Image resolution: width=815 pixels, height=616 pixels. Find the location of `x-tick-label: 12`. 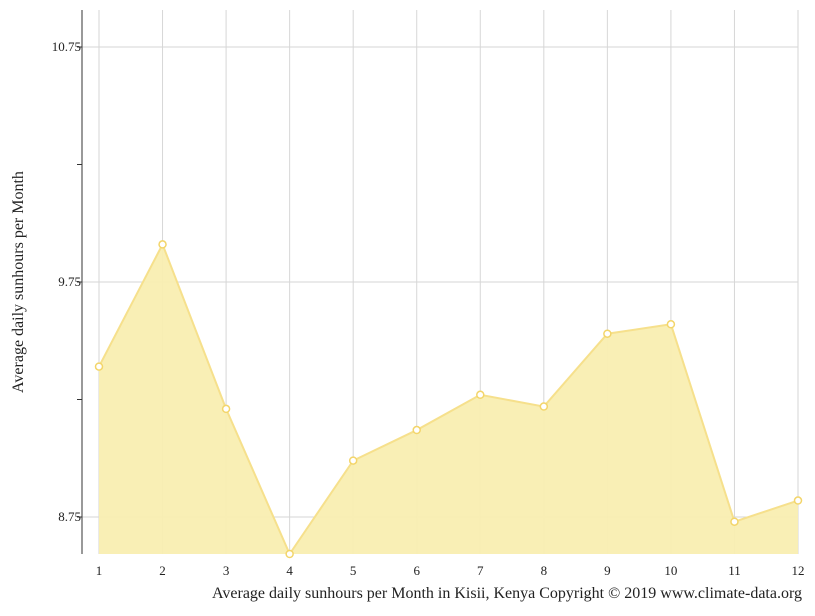

x-tick-label: 12 is located at coordinates (798, 570).